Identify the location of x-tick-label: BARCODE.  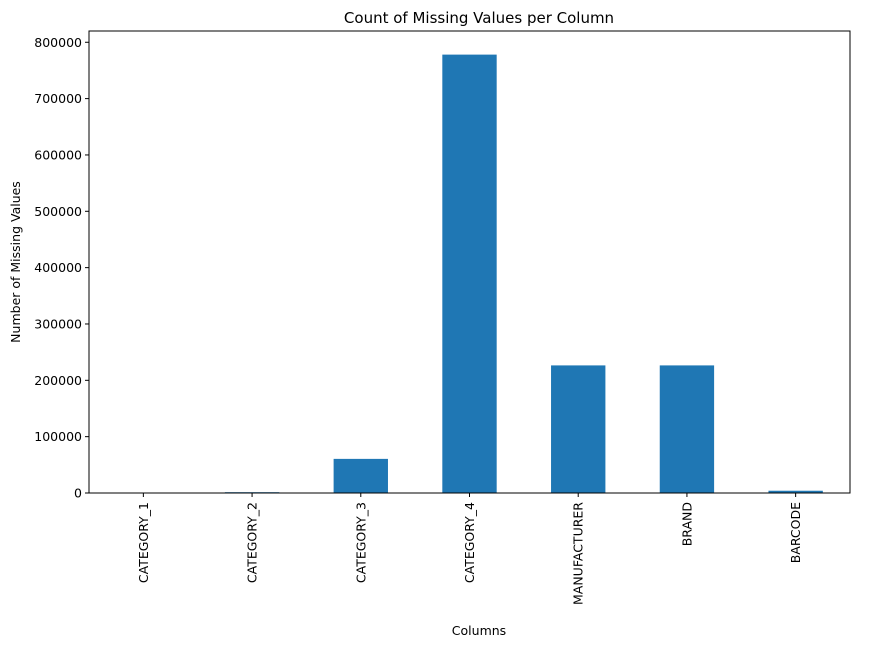
(795, 532).